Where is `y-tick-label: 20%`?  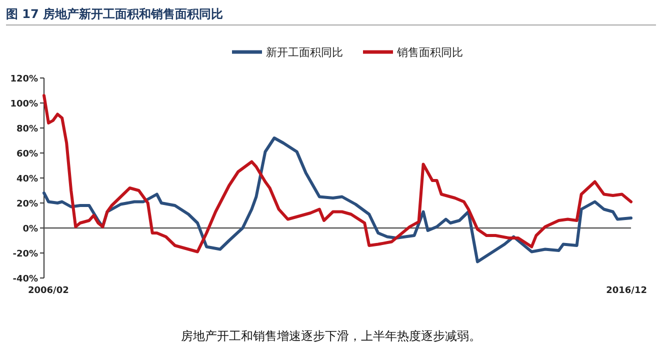
y-tick-label: 20% is located at coordinates (27, 205).